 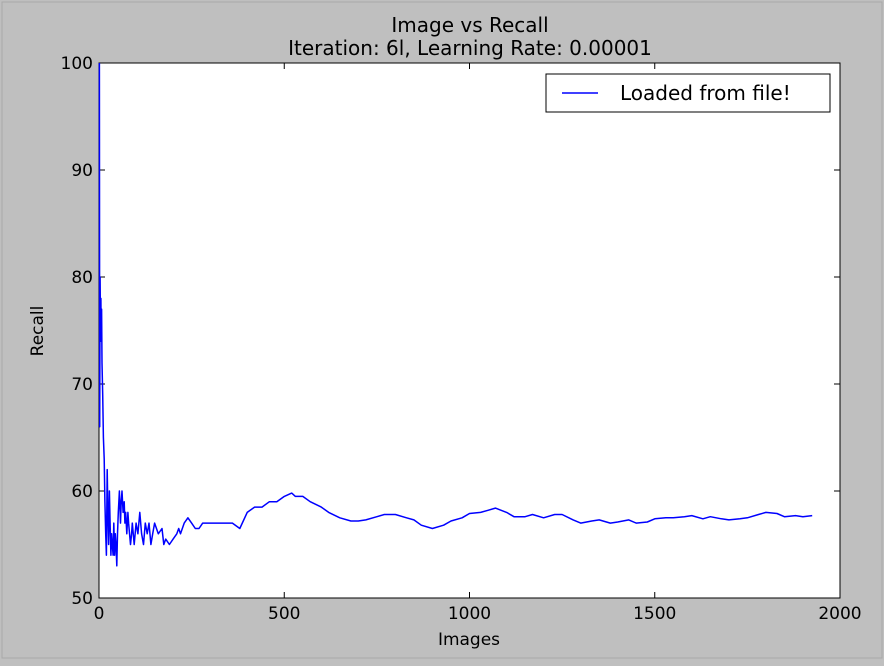 I want to click on y-tick-label: 70, so click(x=82, y=385).